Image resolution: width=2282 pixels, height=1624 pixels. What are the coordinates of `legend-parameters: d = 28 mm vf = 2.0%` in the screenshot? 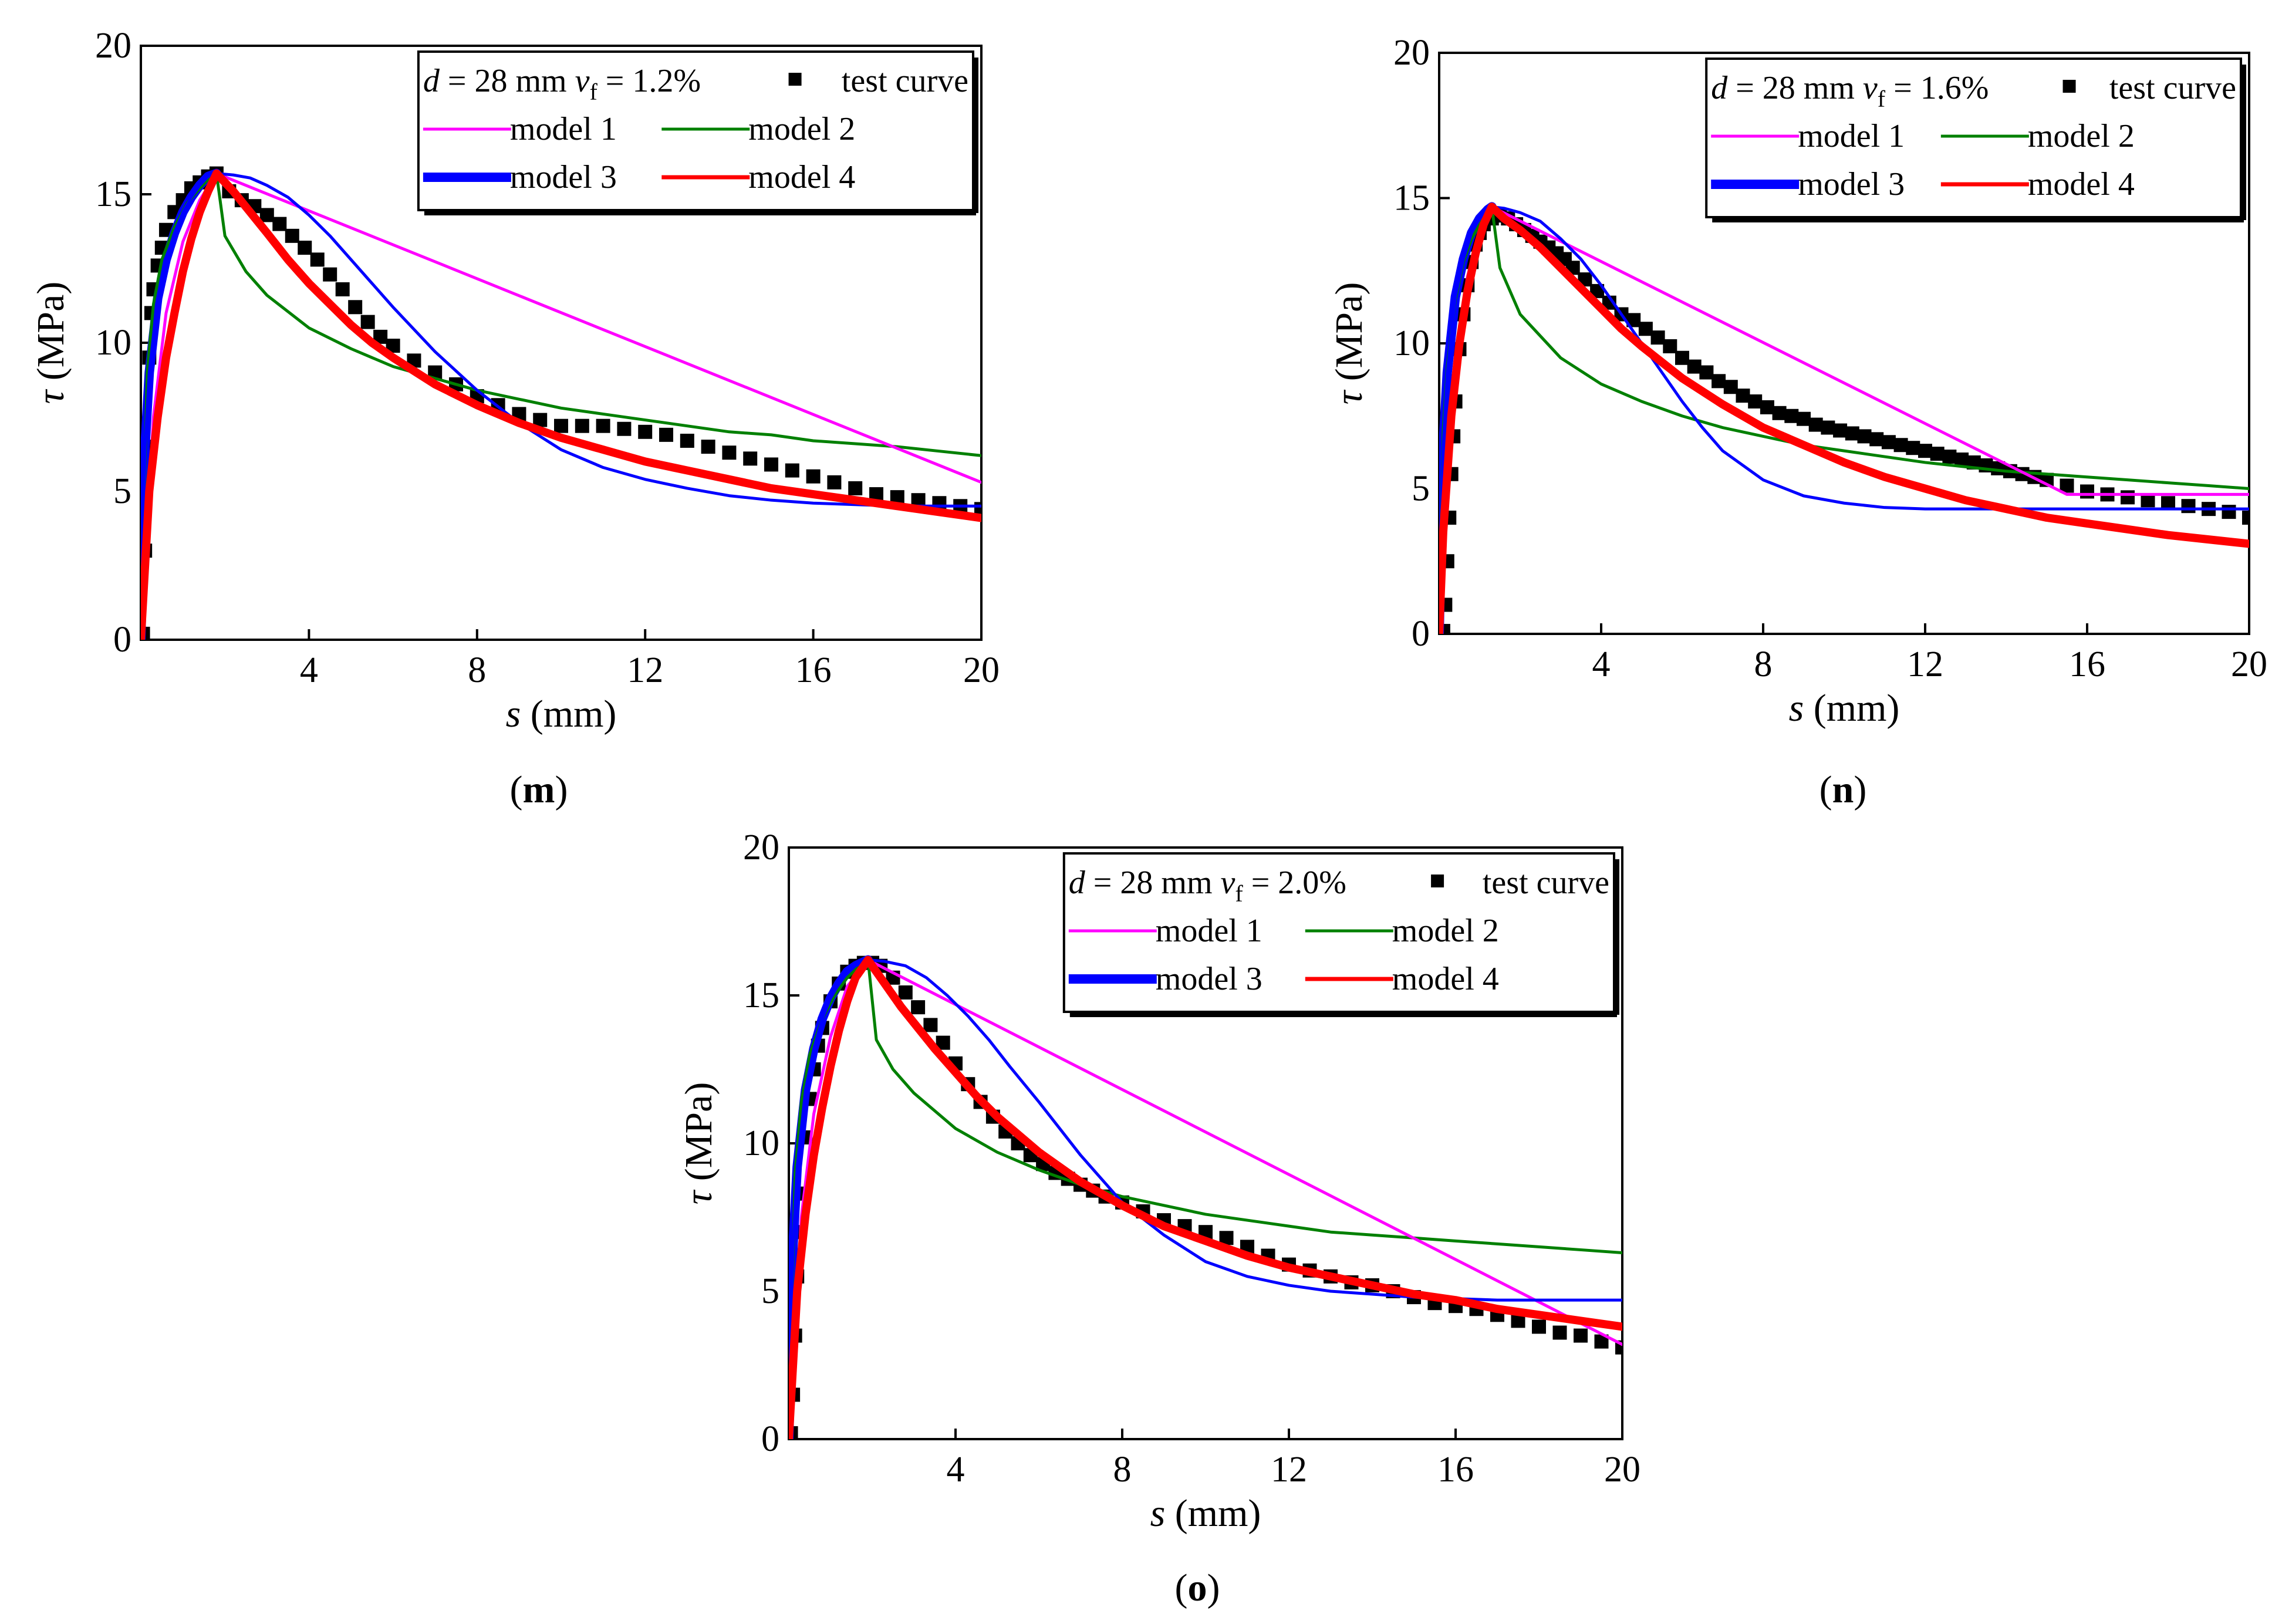 It's located at (1208, 886).